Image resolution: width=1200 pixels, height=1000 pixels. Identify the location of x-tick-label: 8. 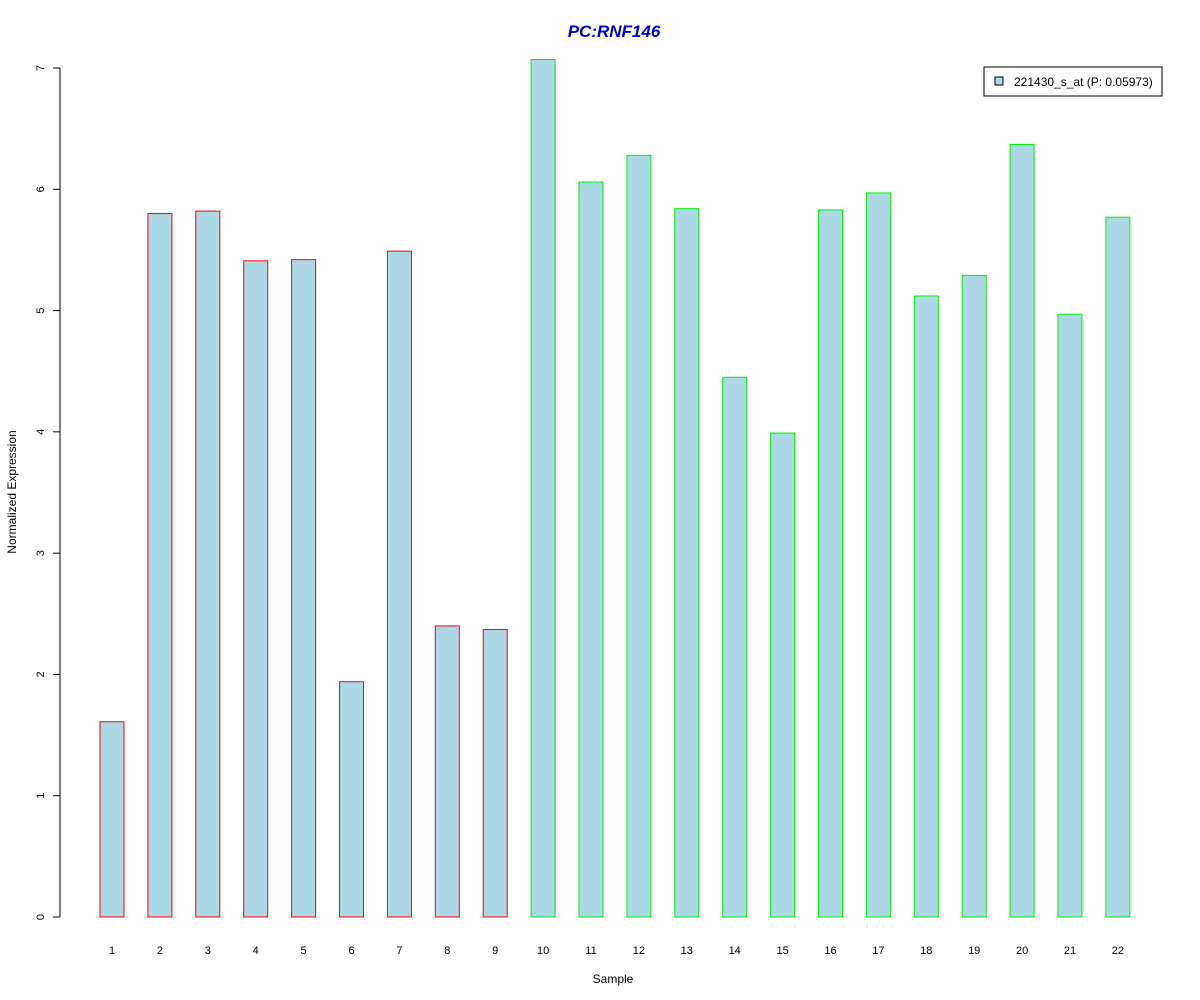
(447, 951).